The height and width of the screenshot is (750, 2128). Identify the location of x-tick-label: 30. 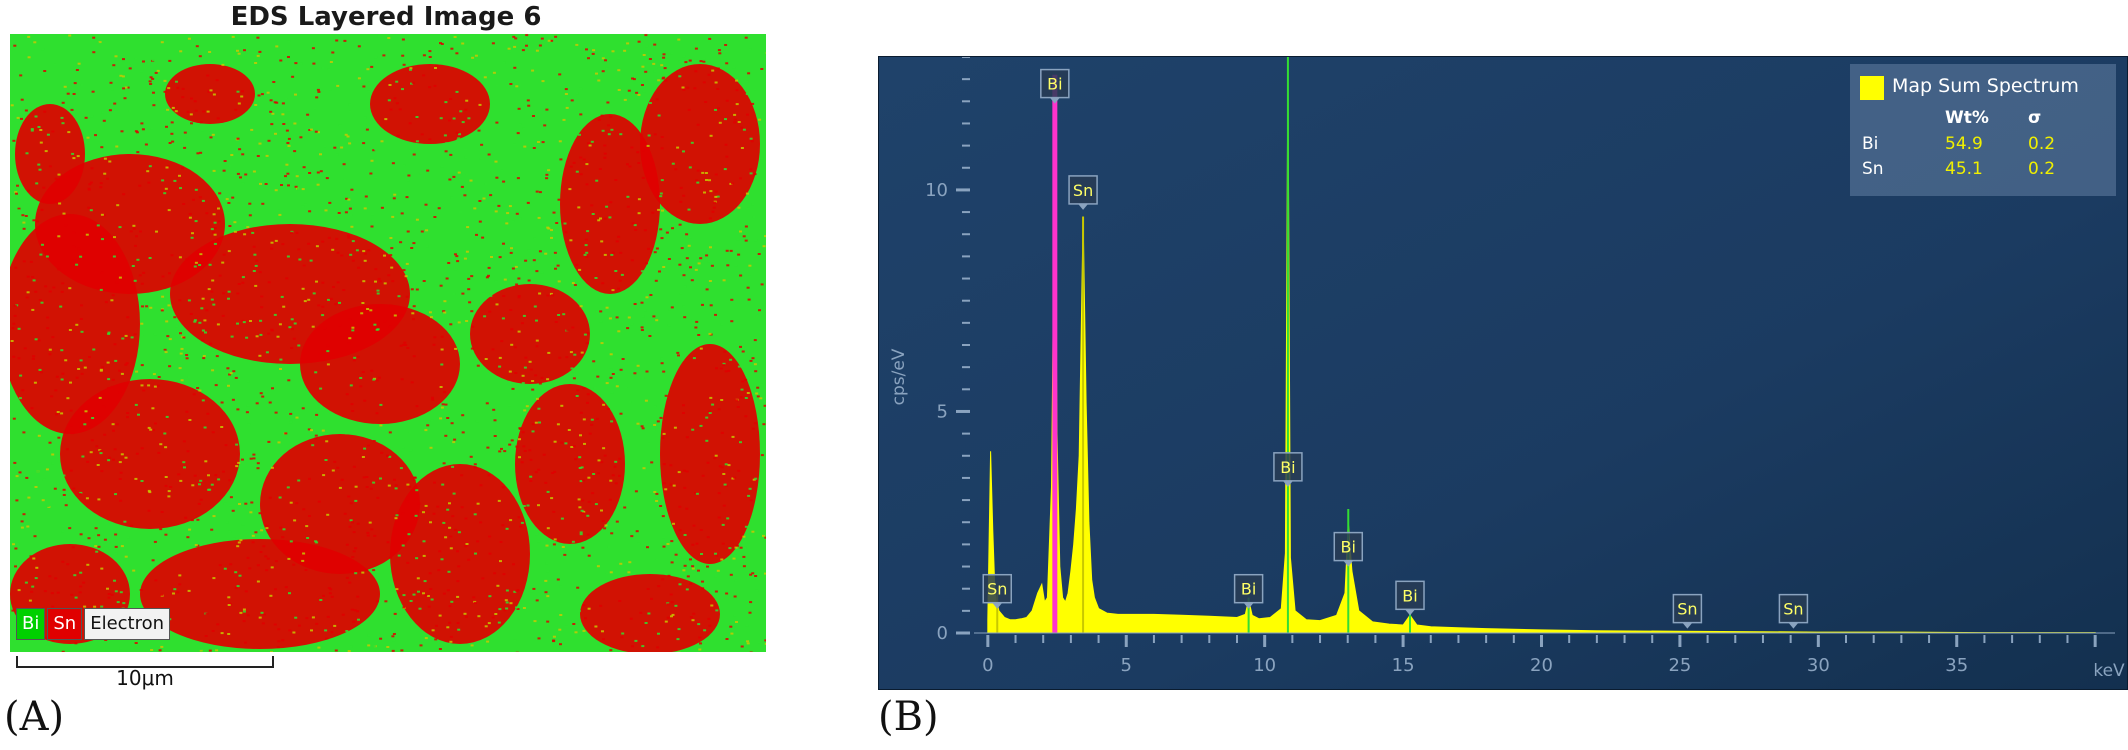
(1818, 665).